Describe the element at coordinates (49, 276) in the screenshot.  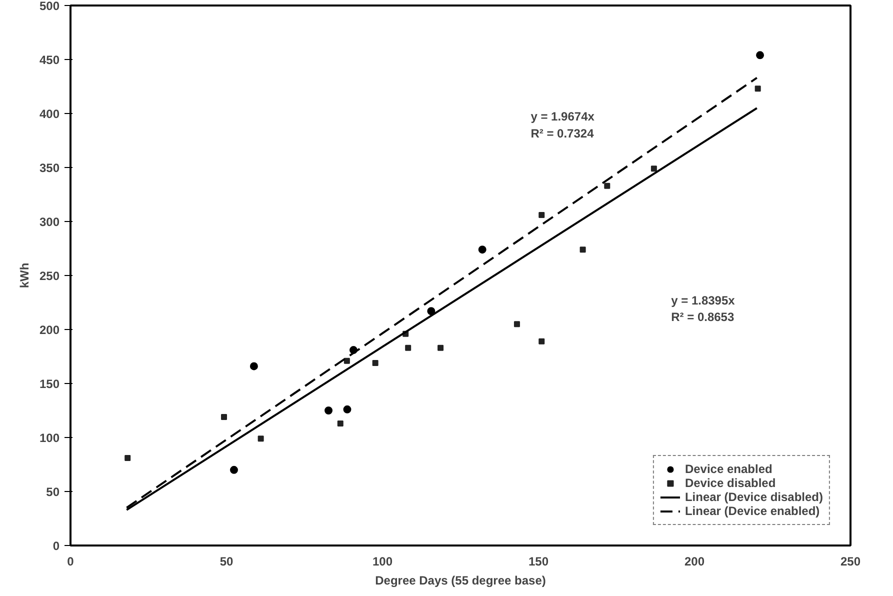
I see `y-tick-label: 250` at that location.